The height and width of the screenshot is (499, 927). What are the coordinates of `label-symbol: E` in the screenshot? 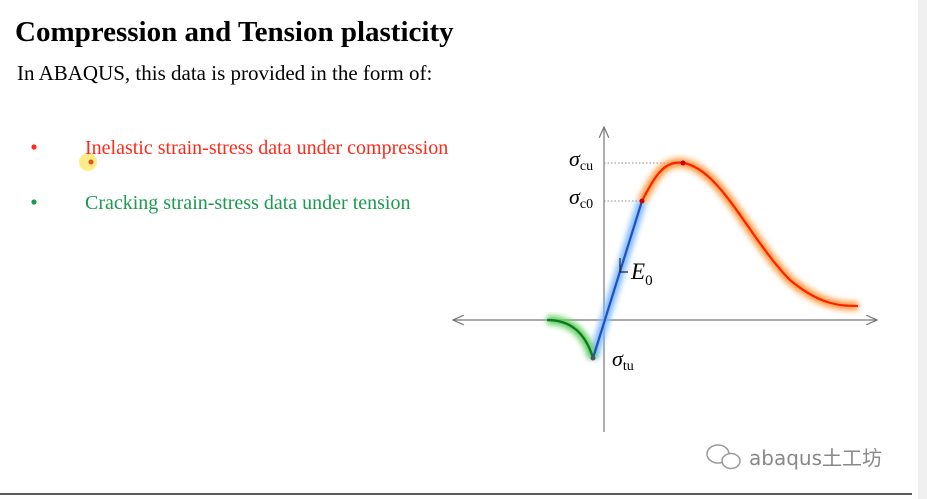 It's located at (637, 271).